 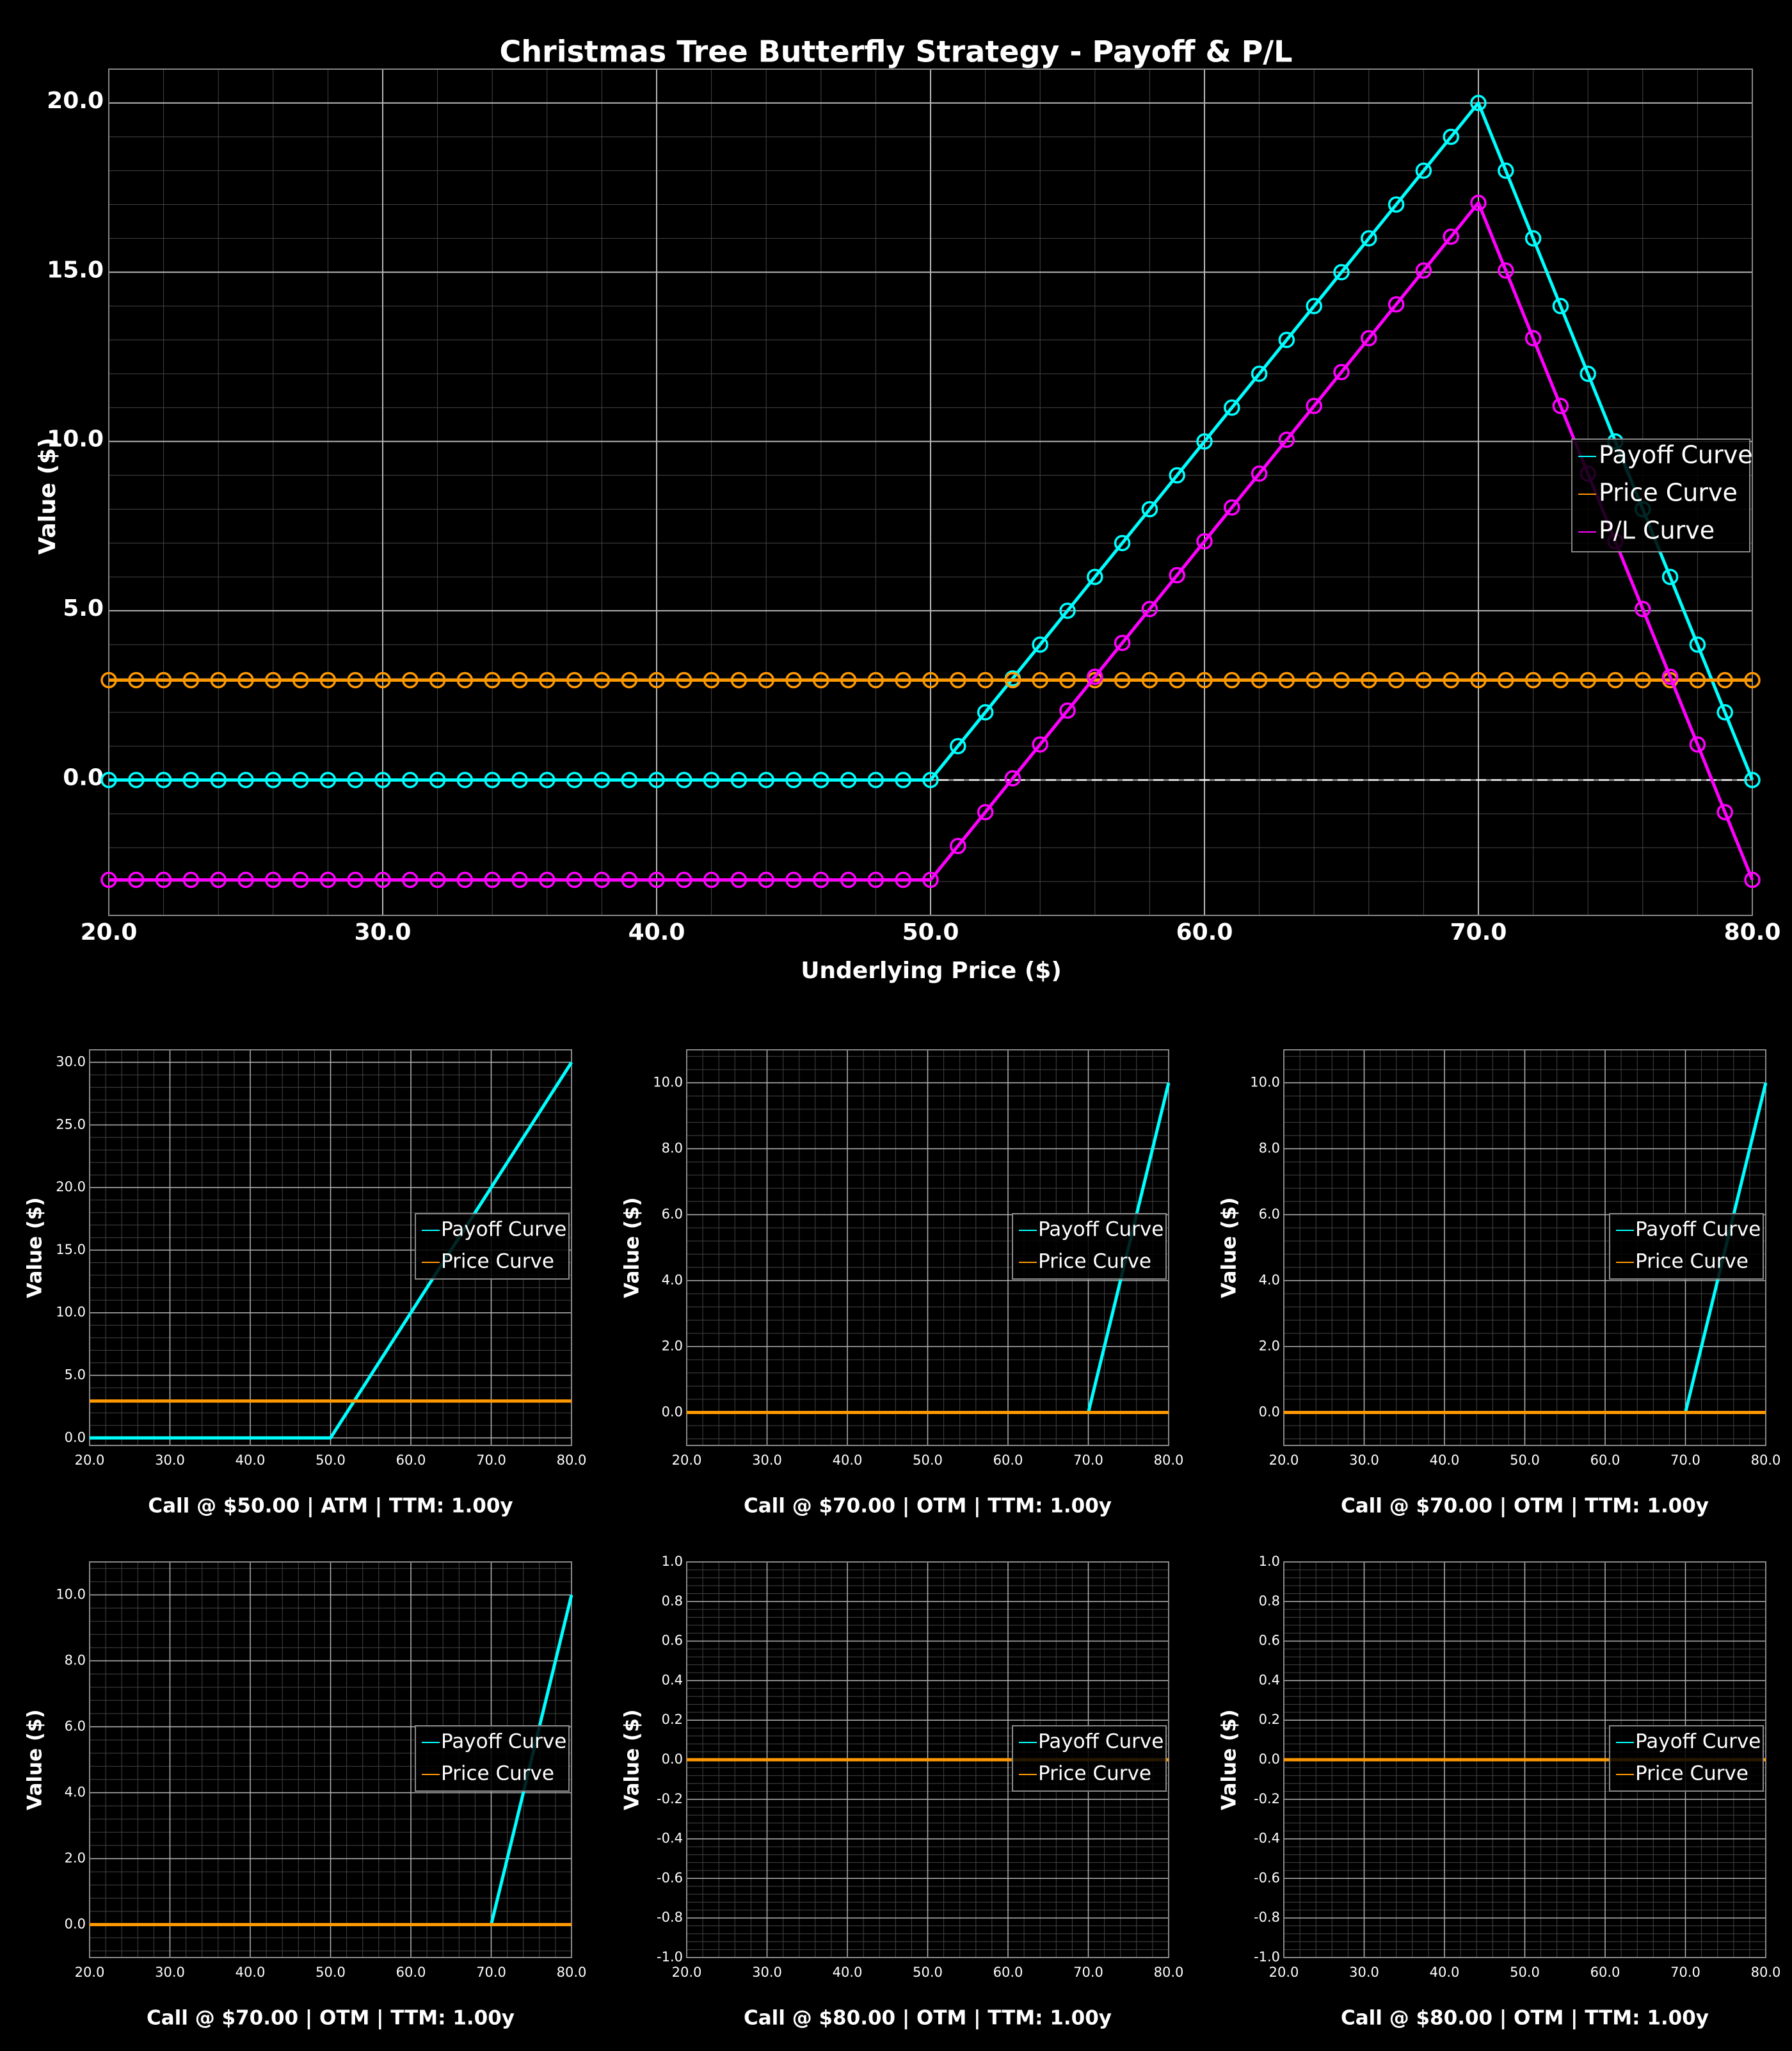 I want to click on legend-label: Price Curve, so click(x=1691, y=1773).